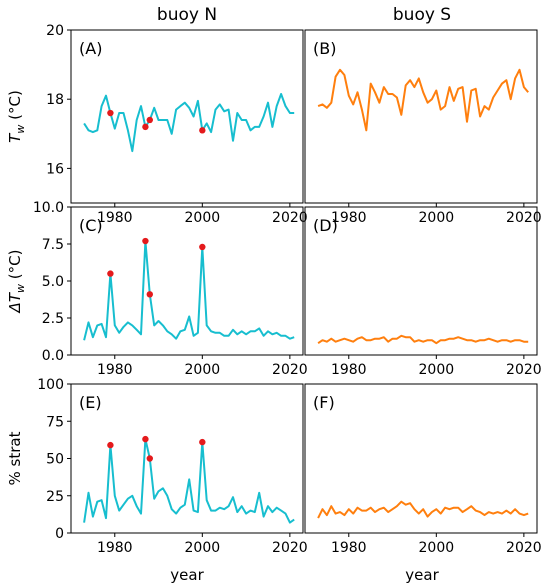  I want to click on chart-panel-2: 1980 2000 2020 (B), so click(423, 127).